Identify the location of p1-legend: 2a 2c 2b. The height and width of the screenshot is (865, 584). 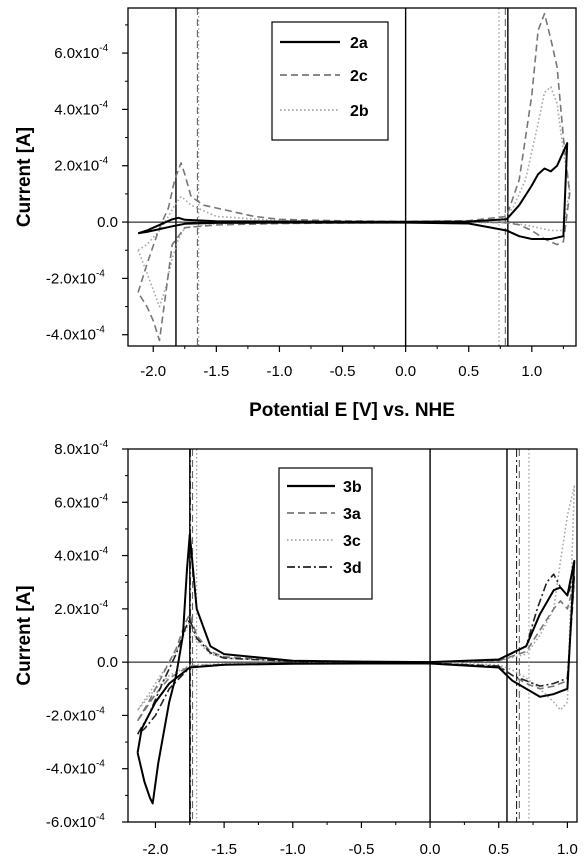
(330, 81).